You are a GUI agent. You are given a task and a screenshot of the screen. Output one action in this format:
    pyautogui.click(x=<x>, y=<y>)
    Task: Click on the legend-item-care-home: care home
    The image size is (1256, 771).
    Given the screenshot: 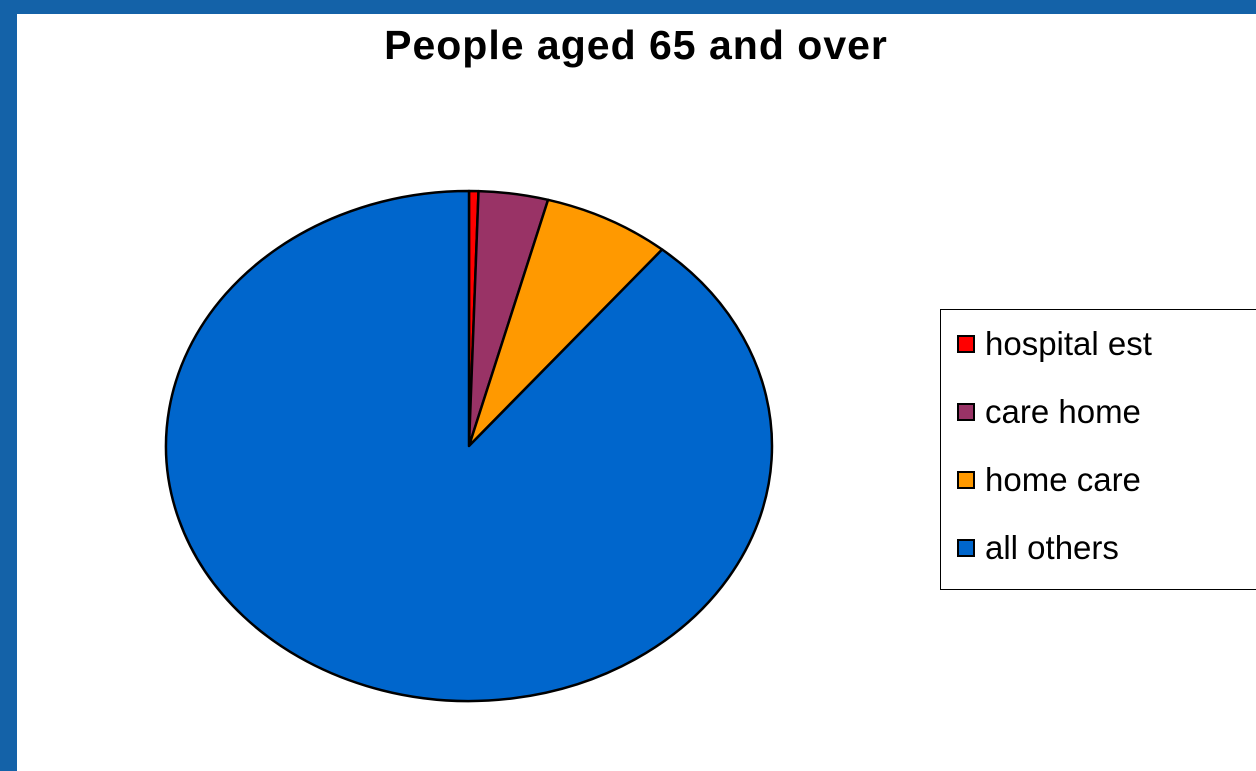 What is the action you would take?
    pyautogui.click(x=1049, y=412)
    